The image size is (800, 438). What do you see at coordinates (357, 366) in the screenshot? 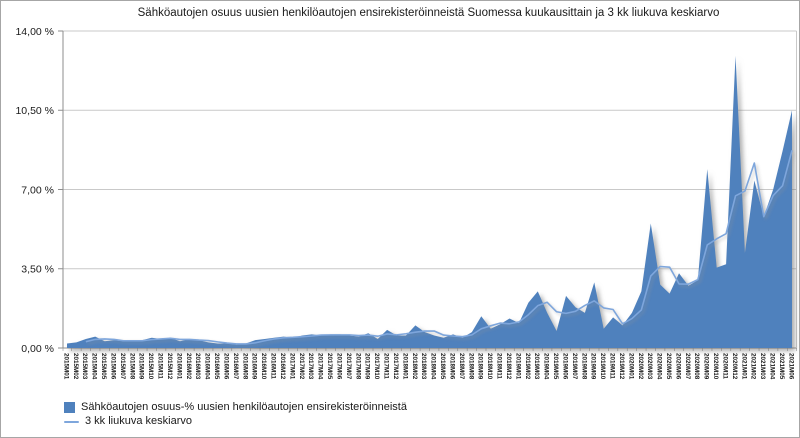
I see `svg-text: 2017M08` at bounding box center [357, 366].